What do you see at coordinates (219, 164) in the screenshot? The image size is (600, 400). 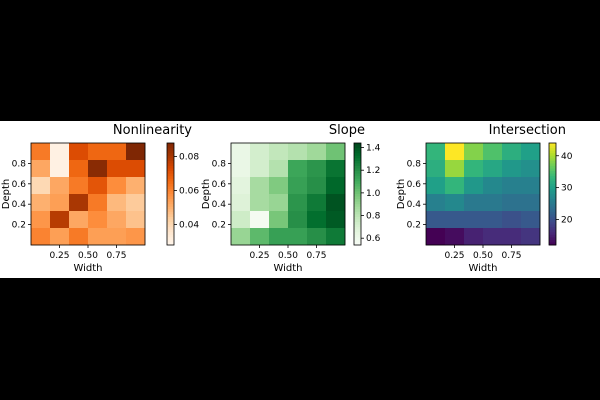 I see `y-tick-label: 0.8` at bounding box center [219, 164].